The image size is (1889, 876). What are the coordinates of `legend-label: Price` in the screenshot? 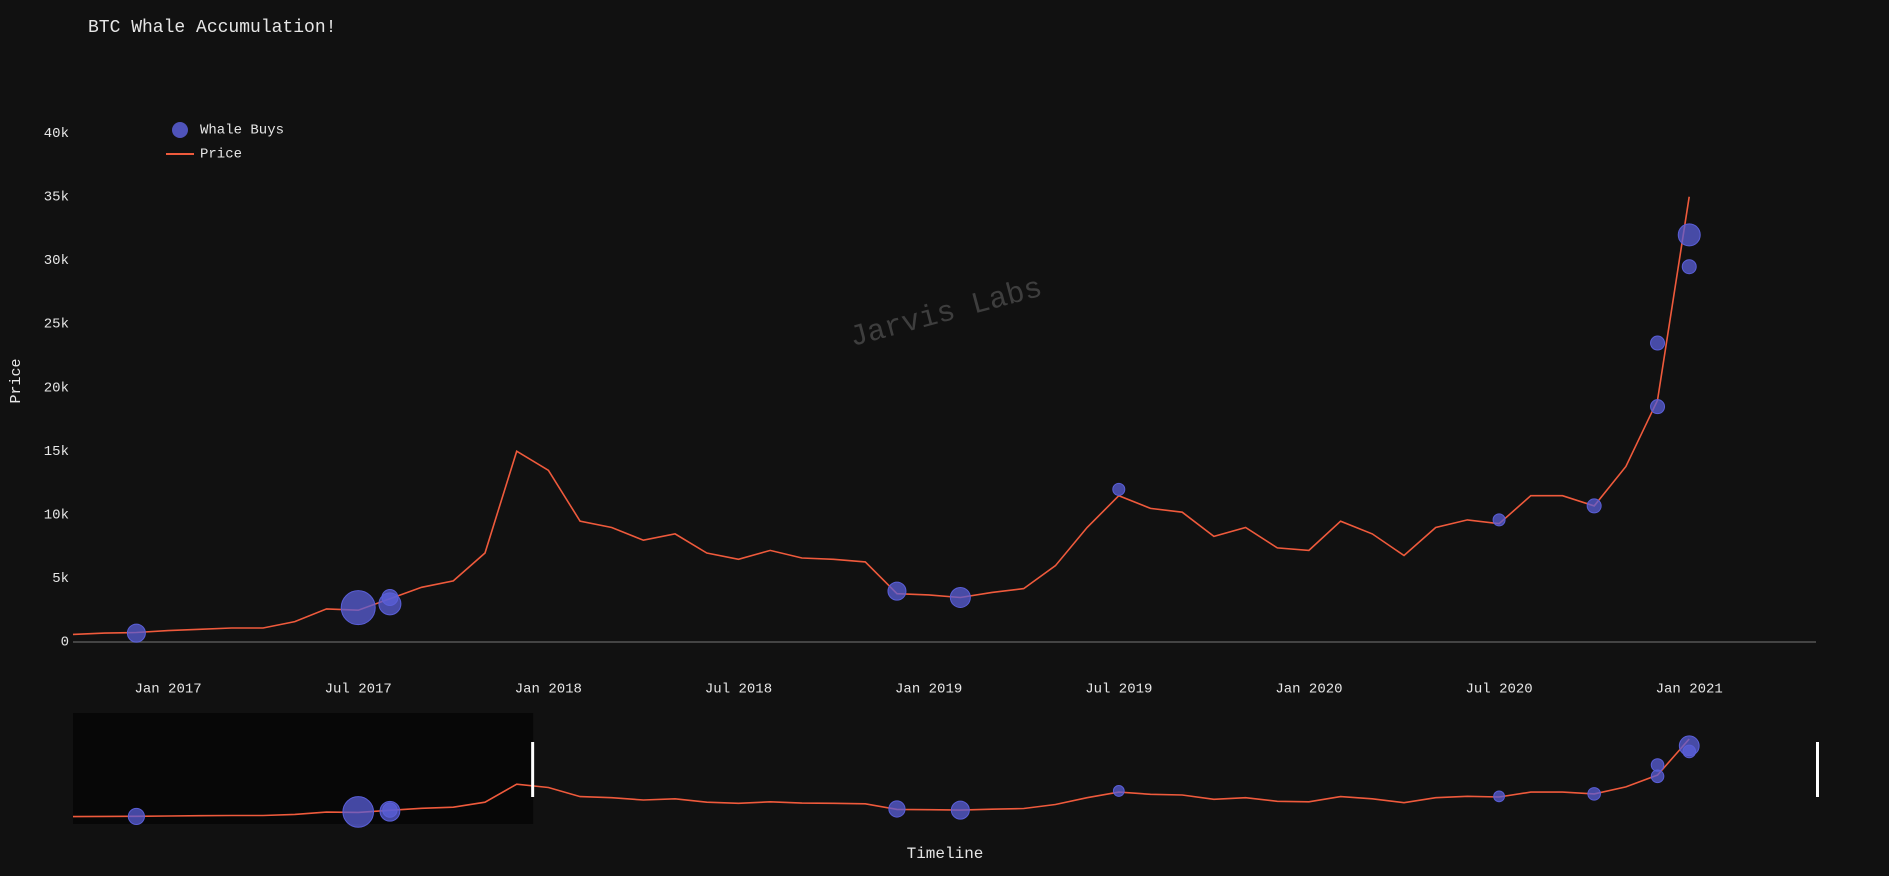 It's located at (221, 155).